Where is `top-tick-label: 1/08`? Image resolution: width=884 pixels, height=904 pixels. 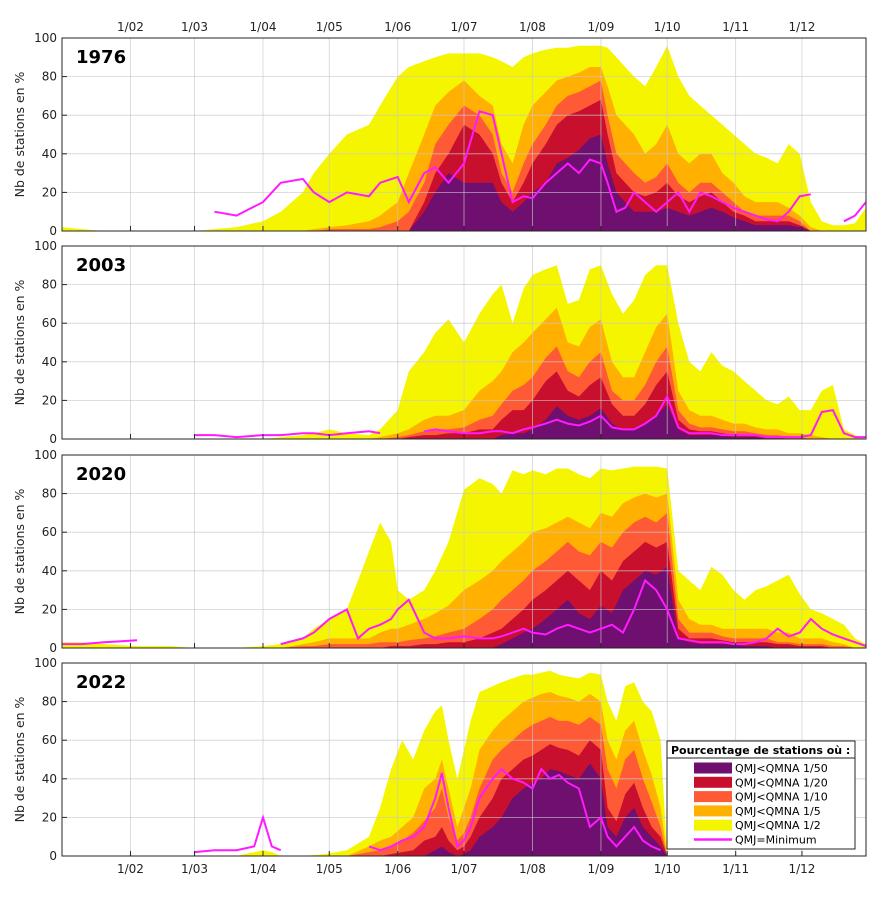 top-tick-label: 1/08 is located at coordinates (532, 27).